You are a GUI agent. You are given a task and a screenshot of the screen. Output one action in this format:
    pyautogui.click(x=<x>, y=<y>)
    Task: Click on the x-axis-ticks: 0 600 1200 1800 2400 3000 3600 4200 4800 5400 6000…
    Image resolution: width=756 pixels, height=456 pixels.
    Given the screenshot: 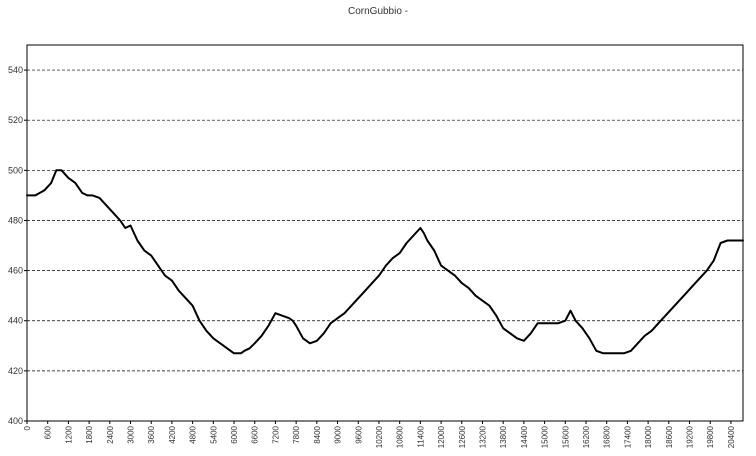 What is the action you would take?
    pyautogui.click(x=379, y=434)
    